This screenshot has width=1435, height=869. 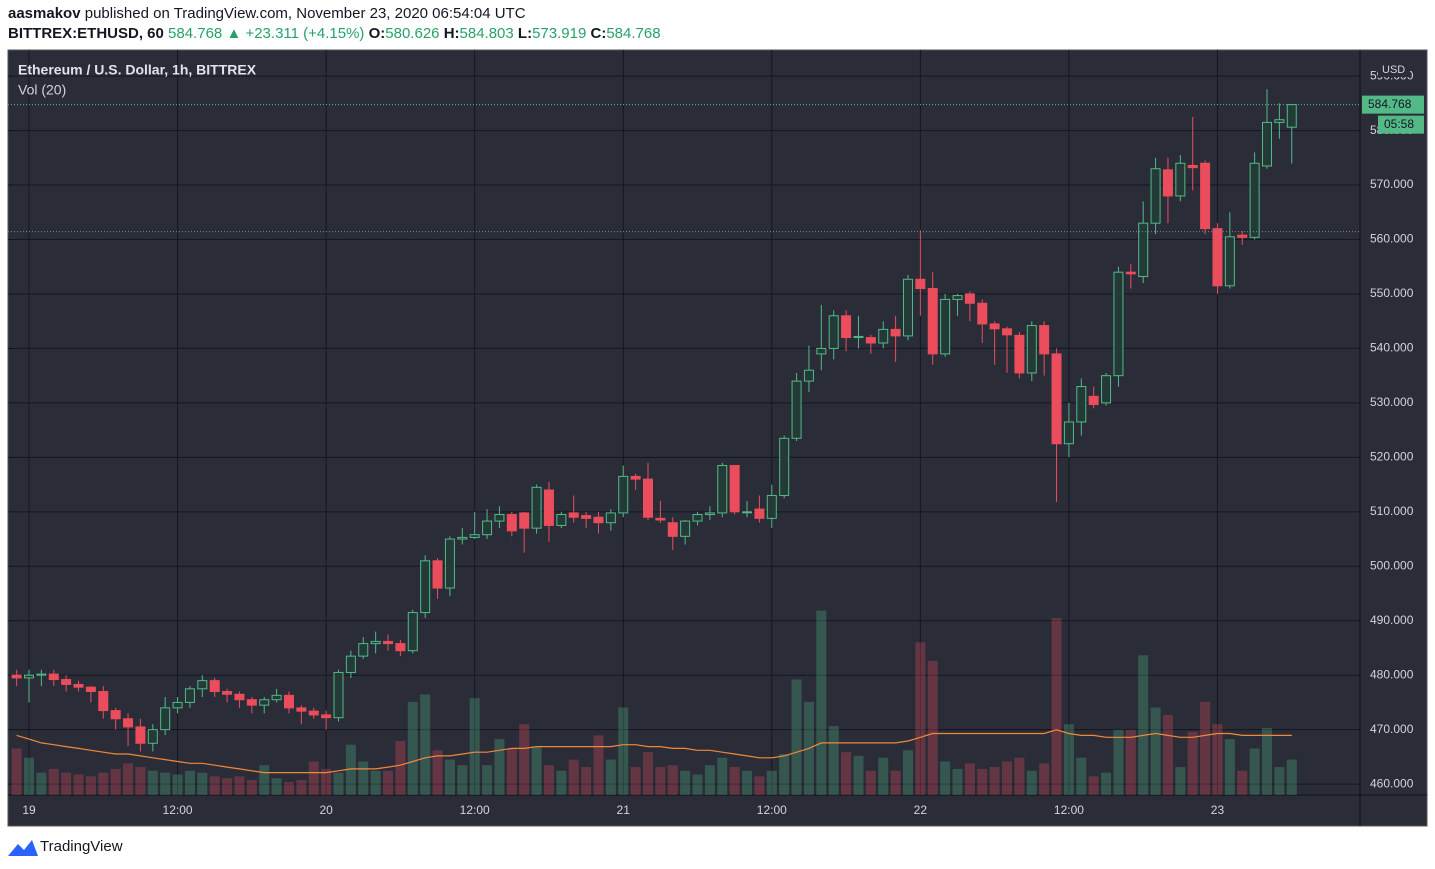 What do you see at coordinates (525, 33) in the screenshot?
I see `l-label: L:` at bounding box center [525, 33].